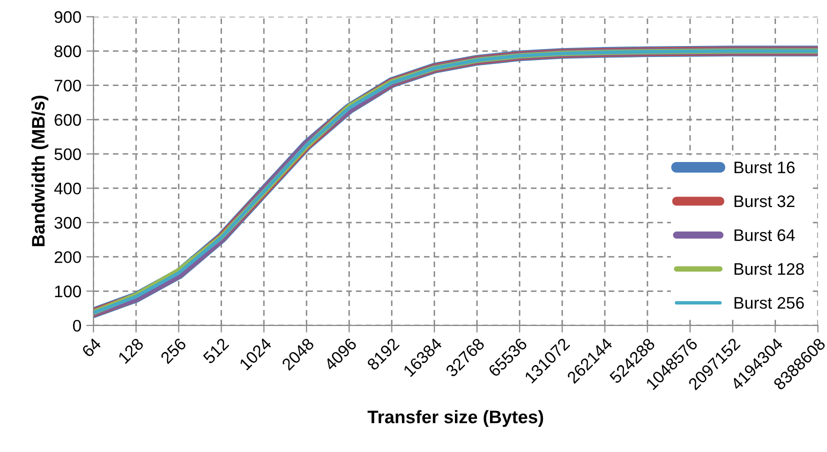 The width and height of the screenshot is (827, 452). I want to click on y-tick-label: 600, so click(67, 120).